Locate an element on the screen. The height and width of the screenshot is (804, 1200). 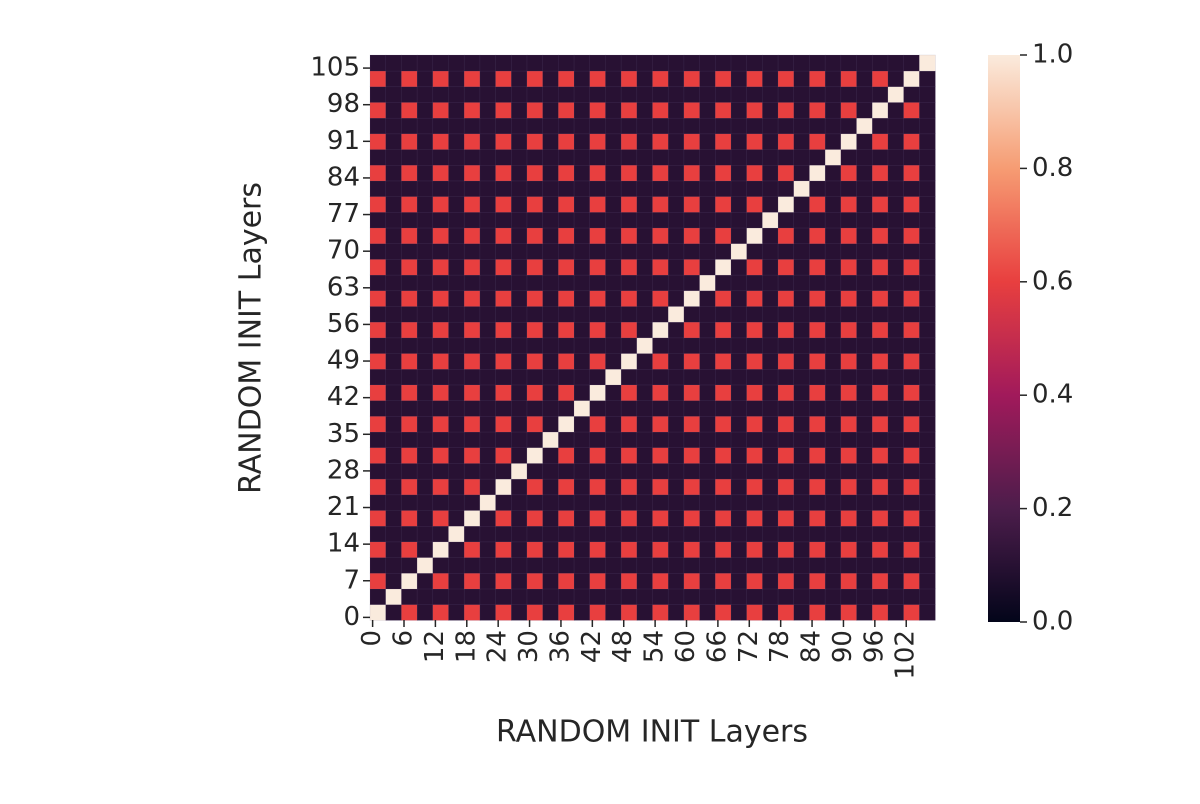
x-tick-label: 96 is located at coordinates (874, 646).